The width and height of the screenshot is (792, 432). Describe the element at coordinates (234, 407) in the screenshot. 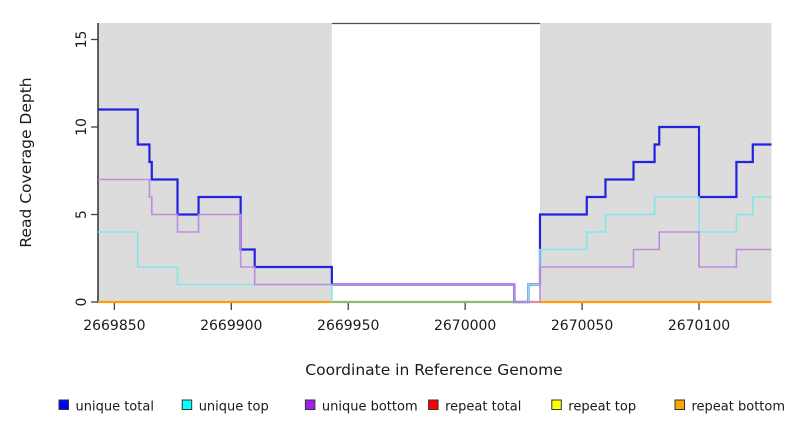

I see `legend-label-unique-top: unique top` at that location.